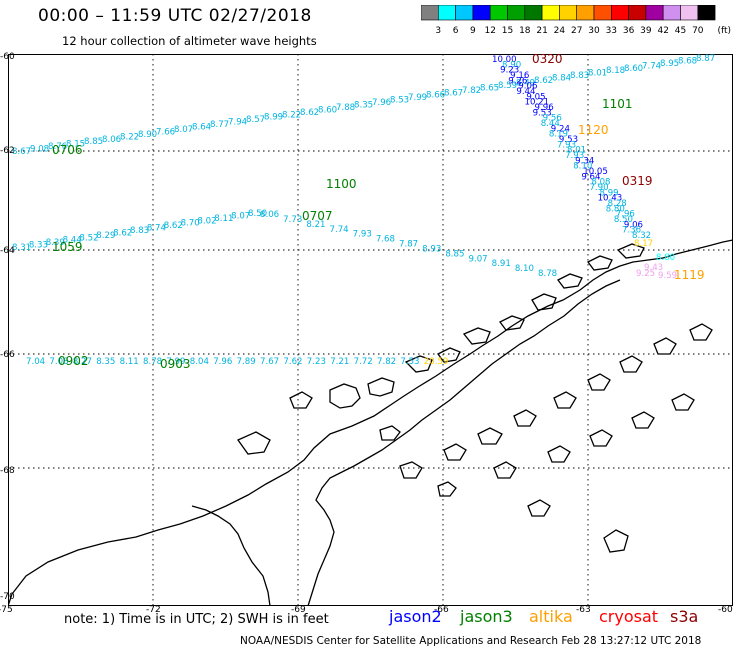 This screenshot has width=740, height=650. What do you see at coordinates (219, 125) in the screenshot?
I see `swh-value: 8.77` at bounding box center [219, 125].